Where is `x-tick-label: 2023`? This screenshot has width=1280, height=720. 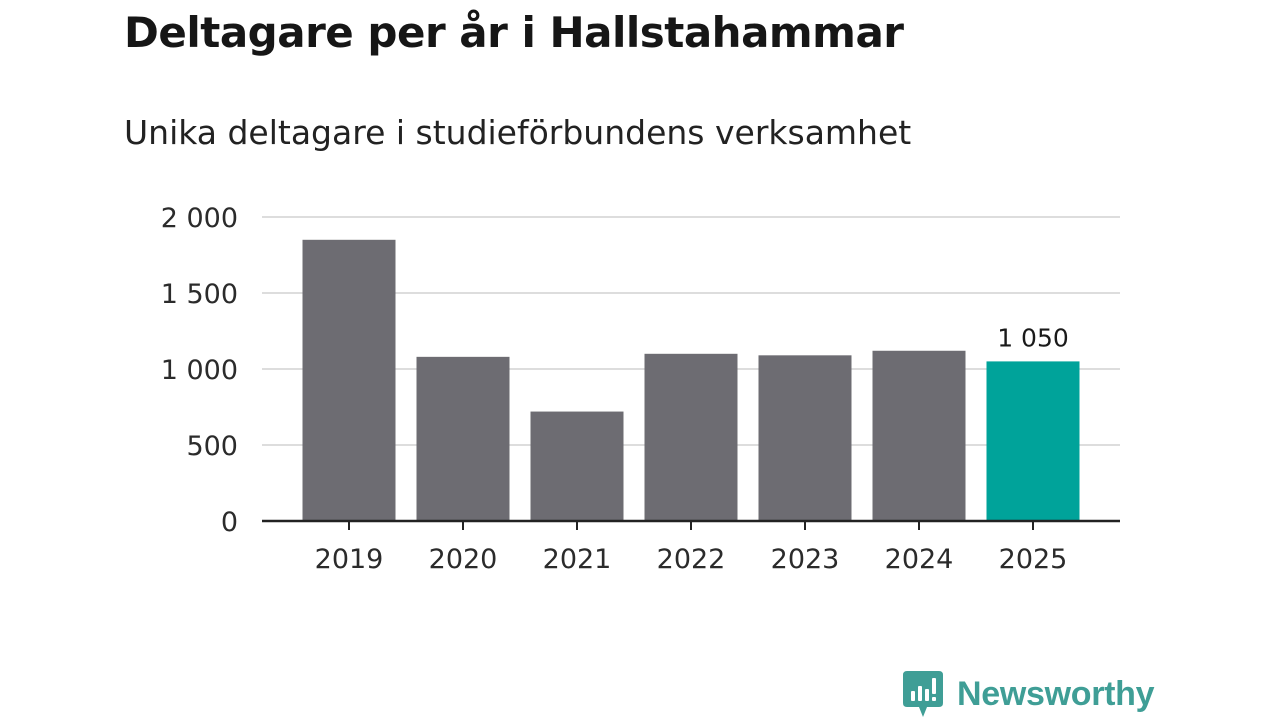
x-tick-label: 2023 is located at coordinates (805, 559).